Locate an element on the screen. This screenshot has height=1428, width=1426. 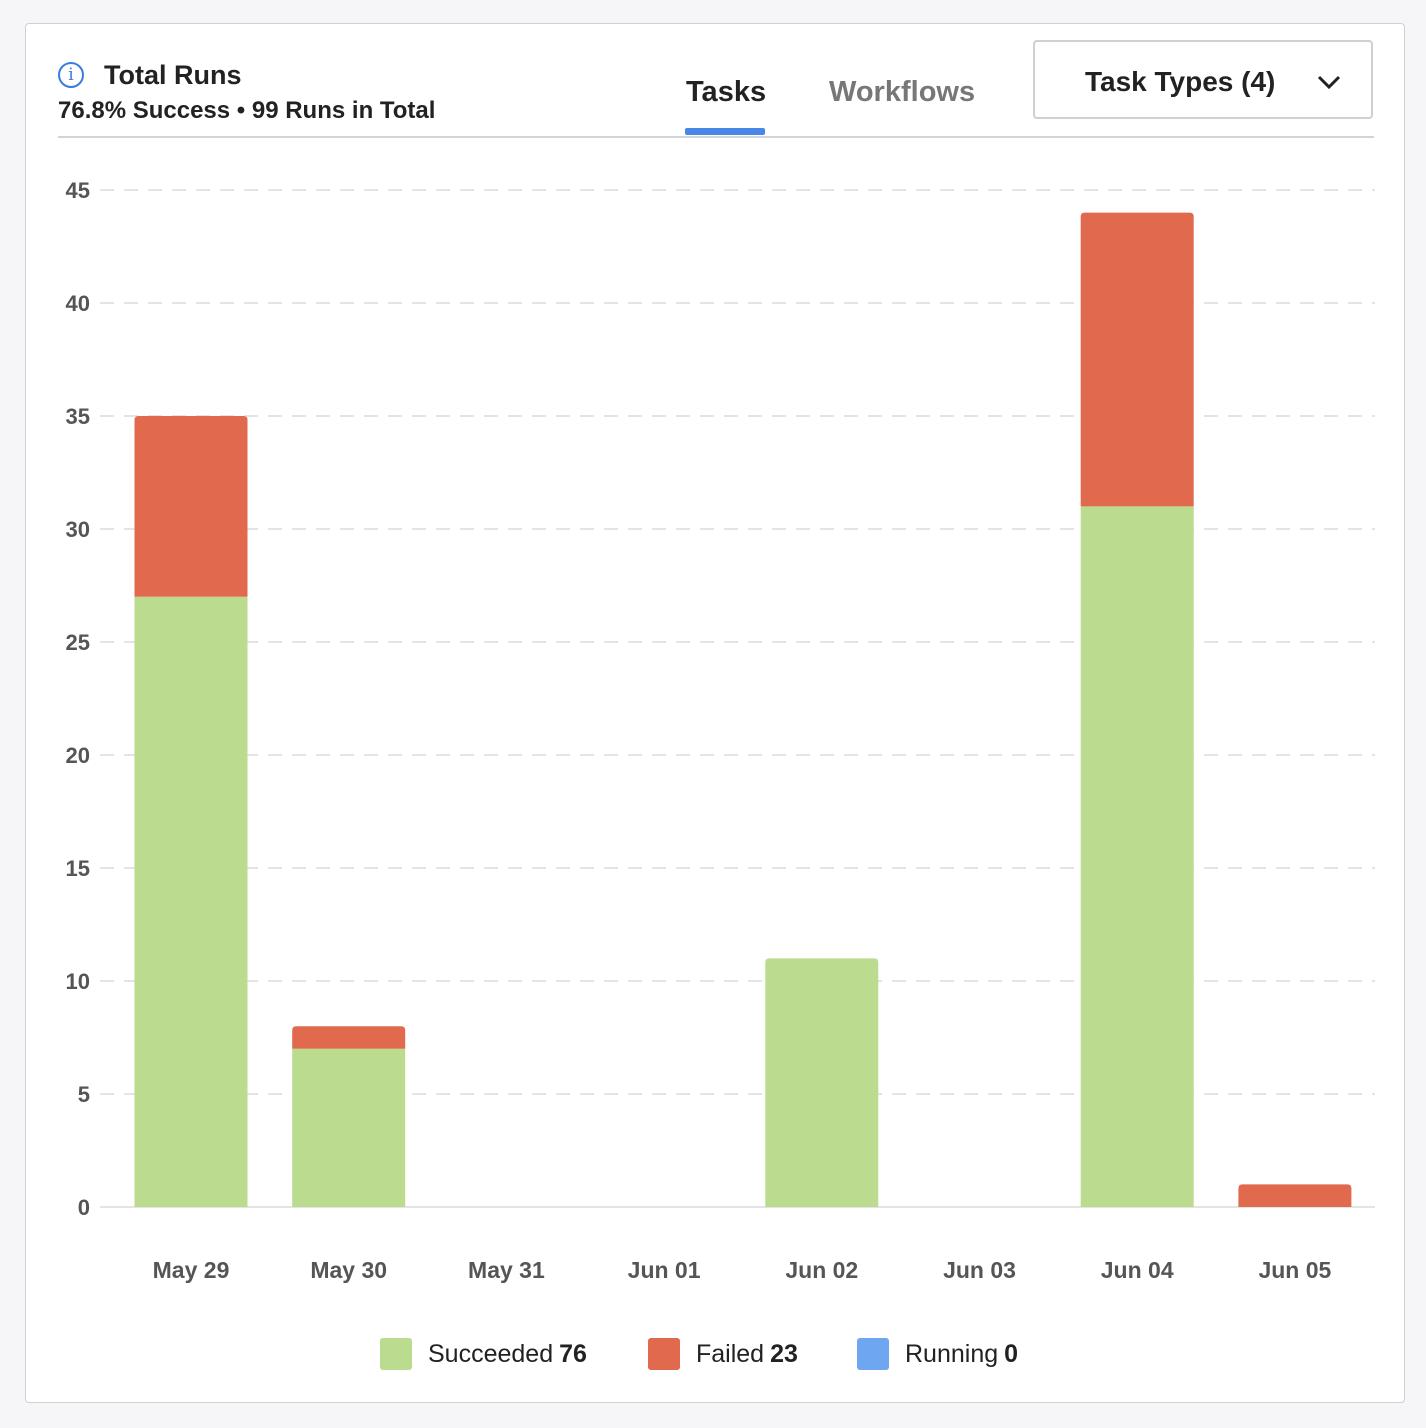
y-tick-label: 40 is located at coordinates (78, 303).